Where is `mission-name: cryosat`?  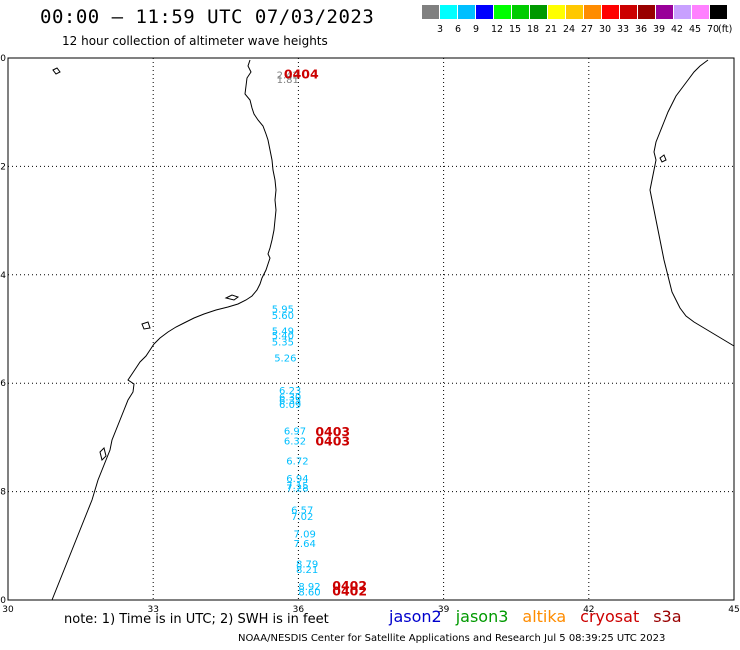 mission-name: cryosat is located at coordinates (610, 616).